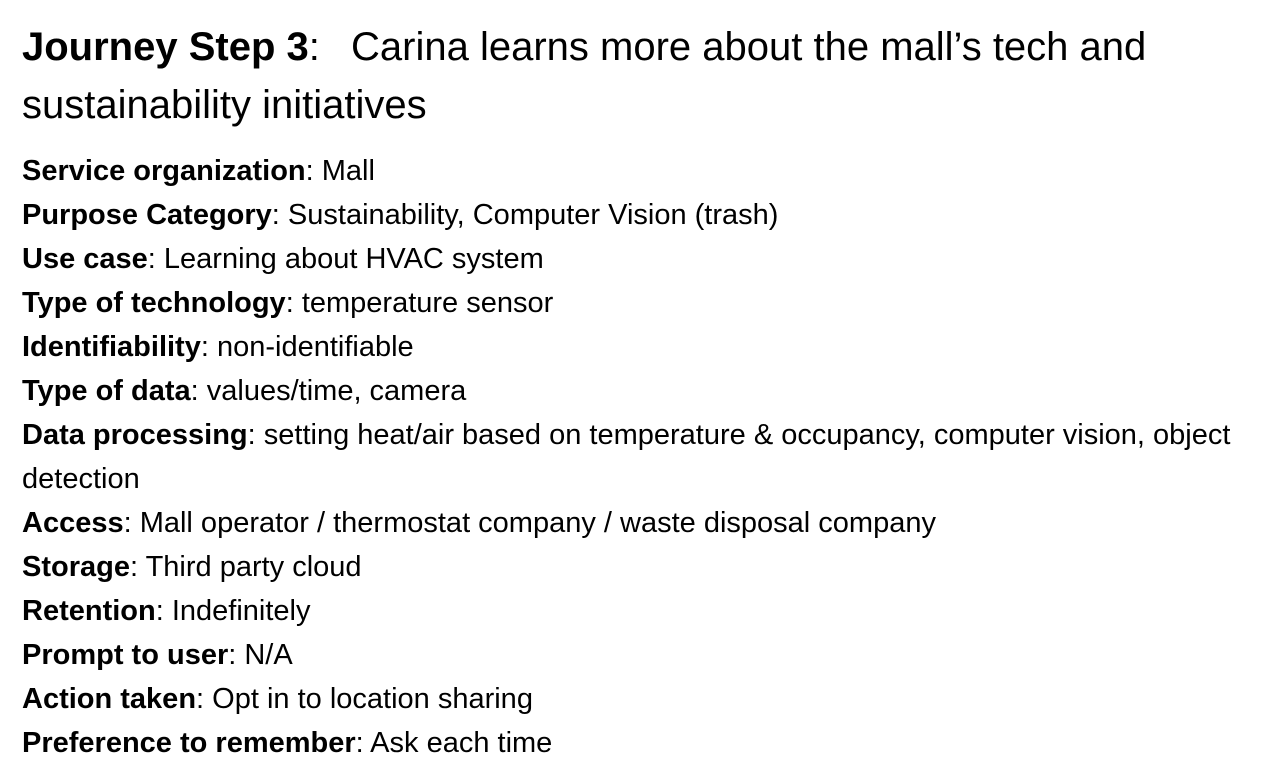 This screenshot has width=1282, height=782. What do you see at coordinates (164, 171) in the screenshot?
I see `field-label: Service organization` at bounding box center [164, 171].